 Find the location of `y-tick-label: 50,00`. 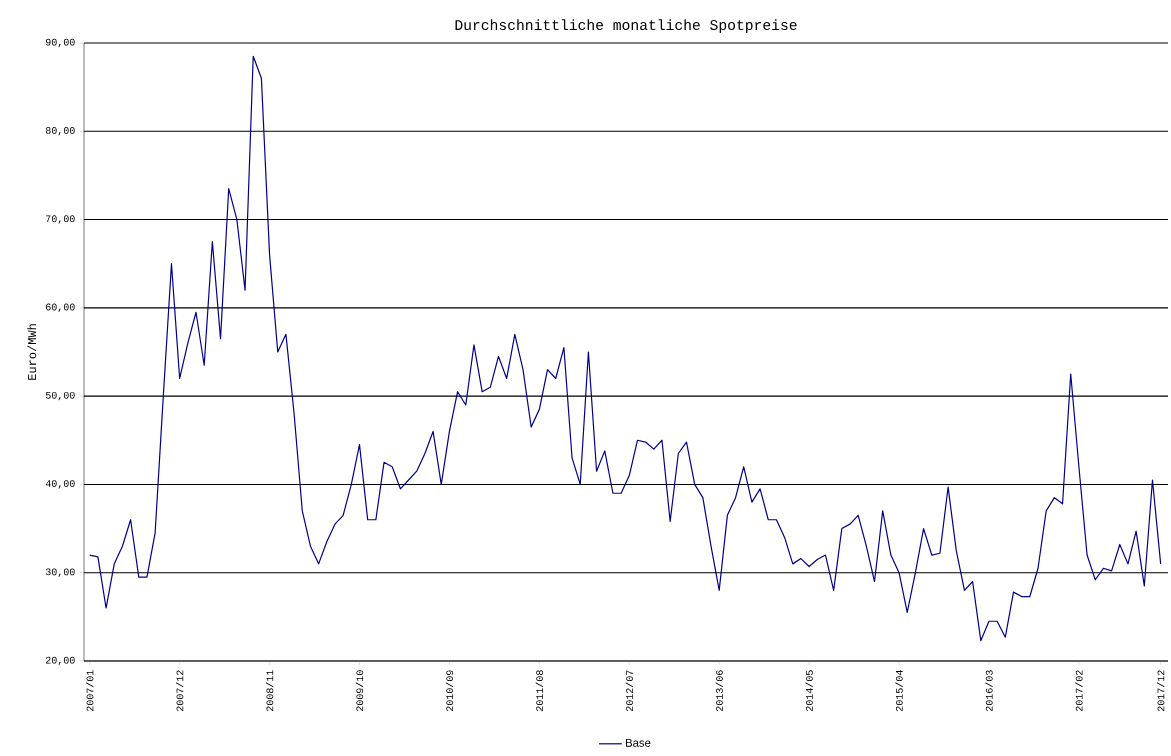

y-tick-label: 50,00 is located at coordinates (60, 396).